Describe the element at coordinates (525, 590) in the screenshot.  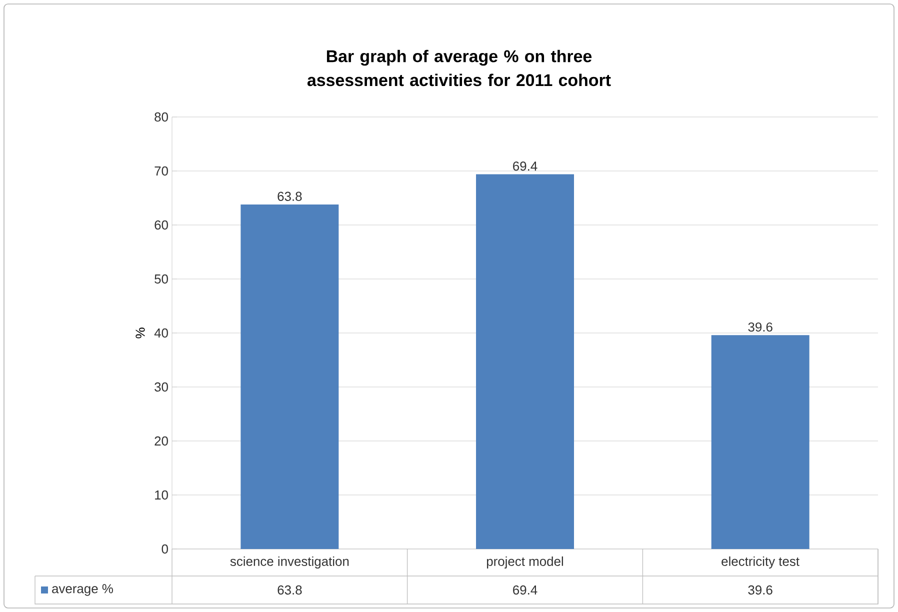
I see `text: 69.4` at that location.